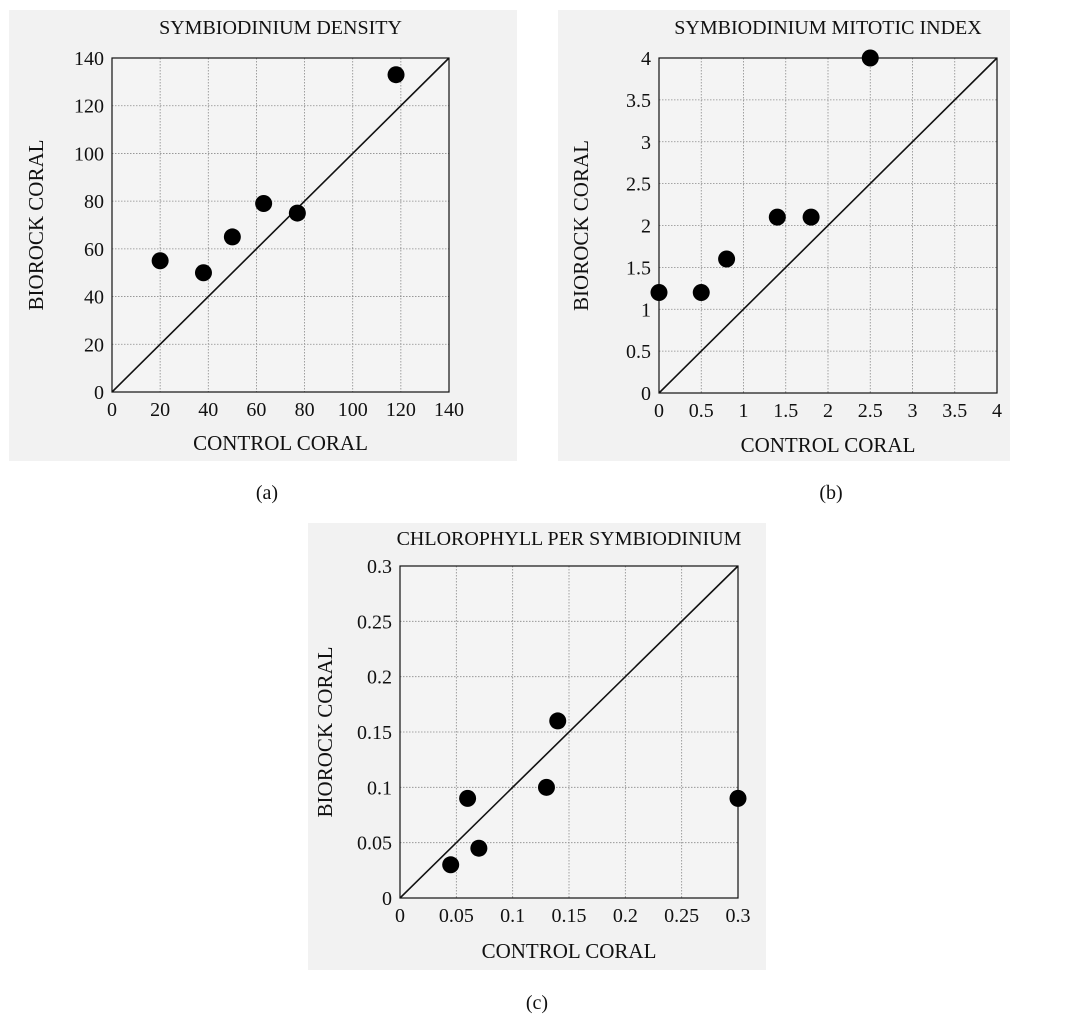 The height and width of the screenshot is (1024, 1076). What do you see at coordinates (569, 916) in the screenshot?
I see `x-tick-label: 0.15` at bounding box center [569, 916].